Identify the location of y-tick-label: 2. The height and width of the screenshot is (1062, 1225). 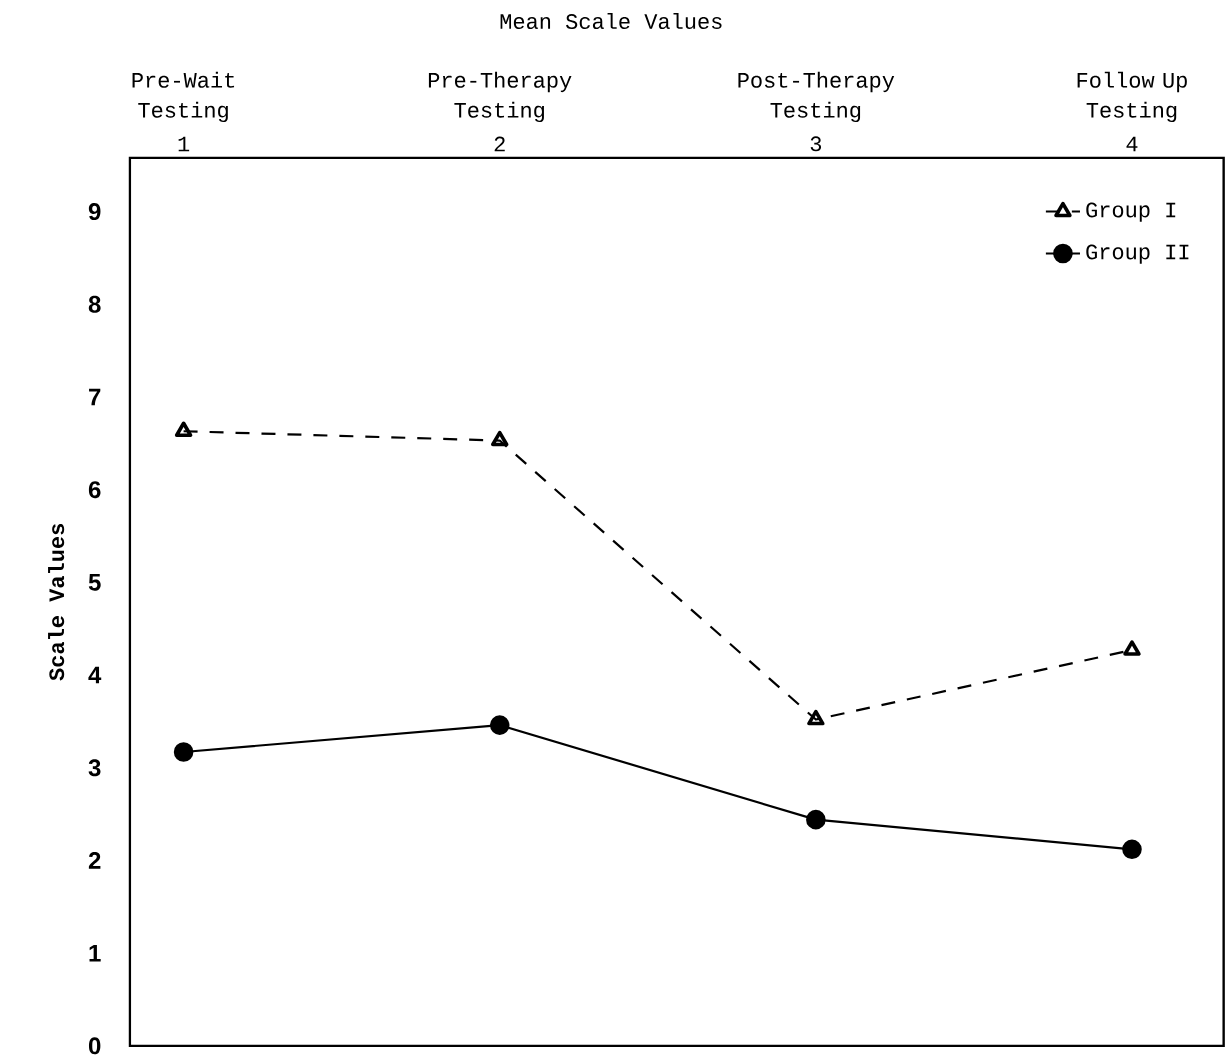
(94, 860).